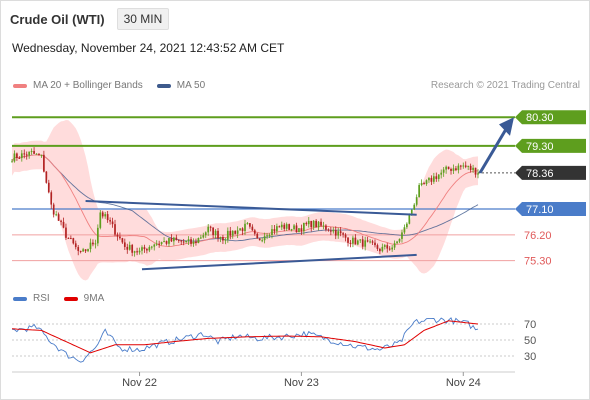  What do you see at coordinates (301, 383) in the screenshot?
I see `x-tick-label: Nov 23` at bounding box center [301, 383].